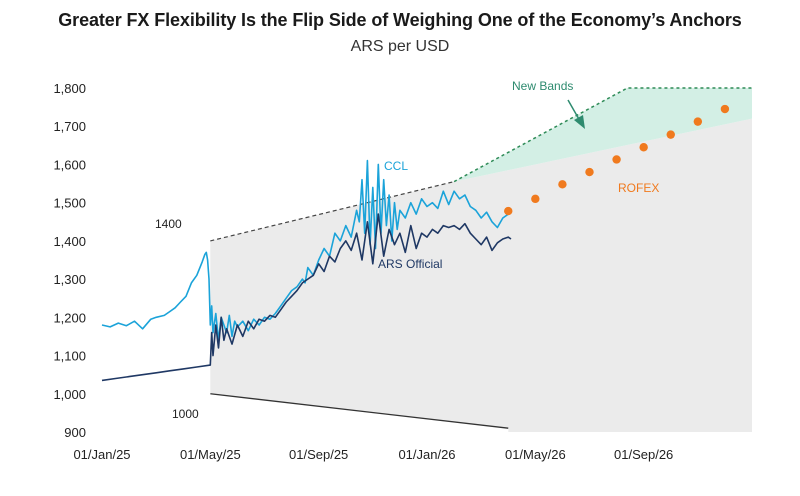 This screenshot has height=496, width=800. Describe the element at coordinates (185, 414) in the screenshot. I see `lower-band-start-label: 1000` at that location.